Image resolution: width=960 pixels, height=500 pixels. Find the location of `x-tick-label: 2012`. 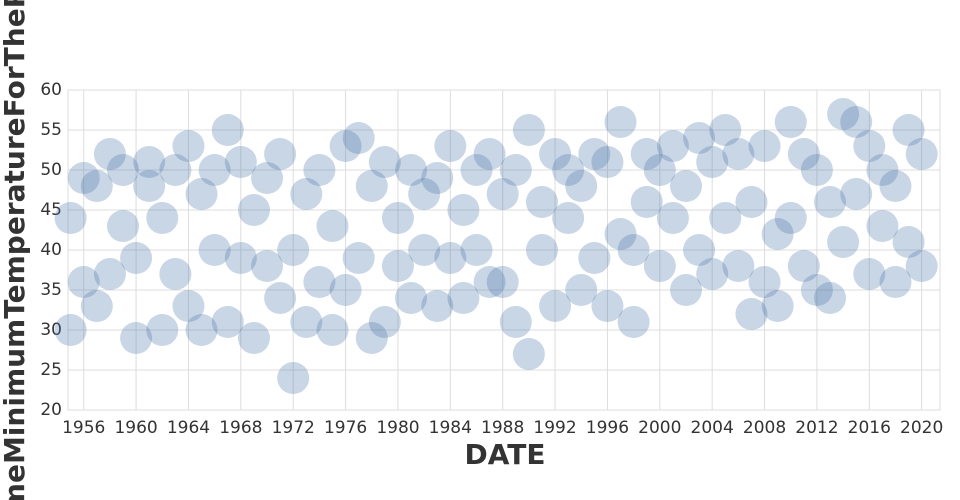

x-tick-label: 2012 is located at coordinates (816, 428).